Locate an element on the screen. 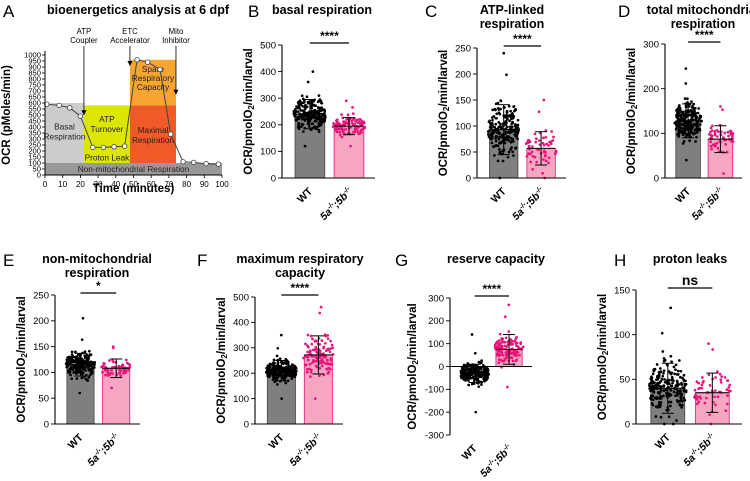 Image resolution: width=750 pixels, height=481 pixels. y-tick-label: 0 is located at coordinates (273, 178).